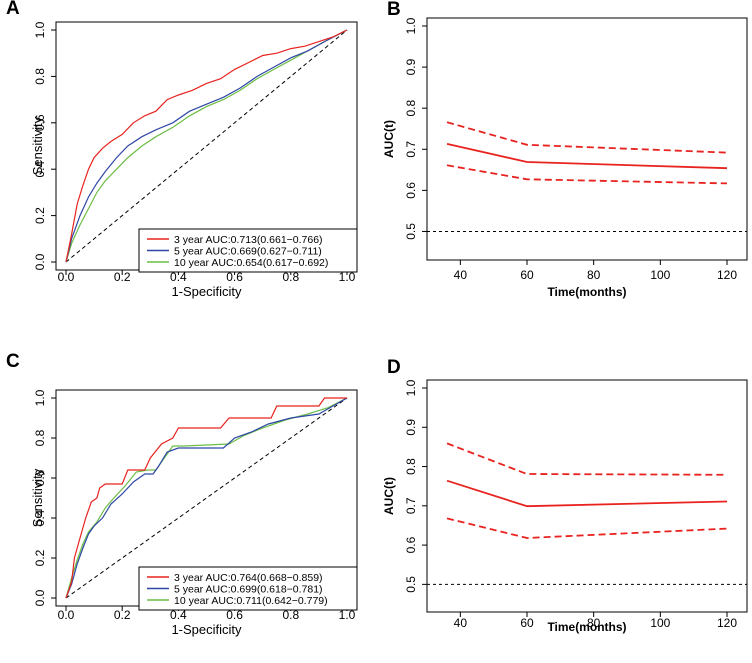  What do you see at coordinates (251, 601) in the screenshot?
I see `legend-entry: 10 year AUC:0.711(0.642−0.779)` at bounding box center [251, 601].